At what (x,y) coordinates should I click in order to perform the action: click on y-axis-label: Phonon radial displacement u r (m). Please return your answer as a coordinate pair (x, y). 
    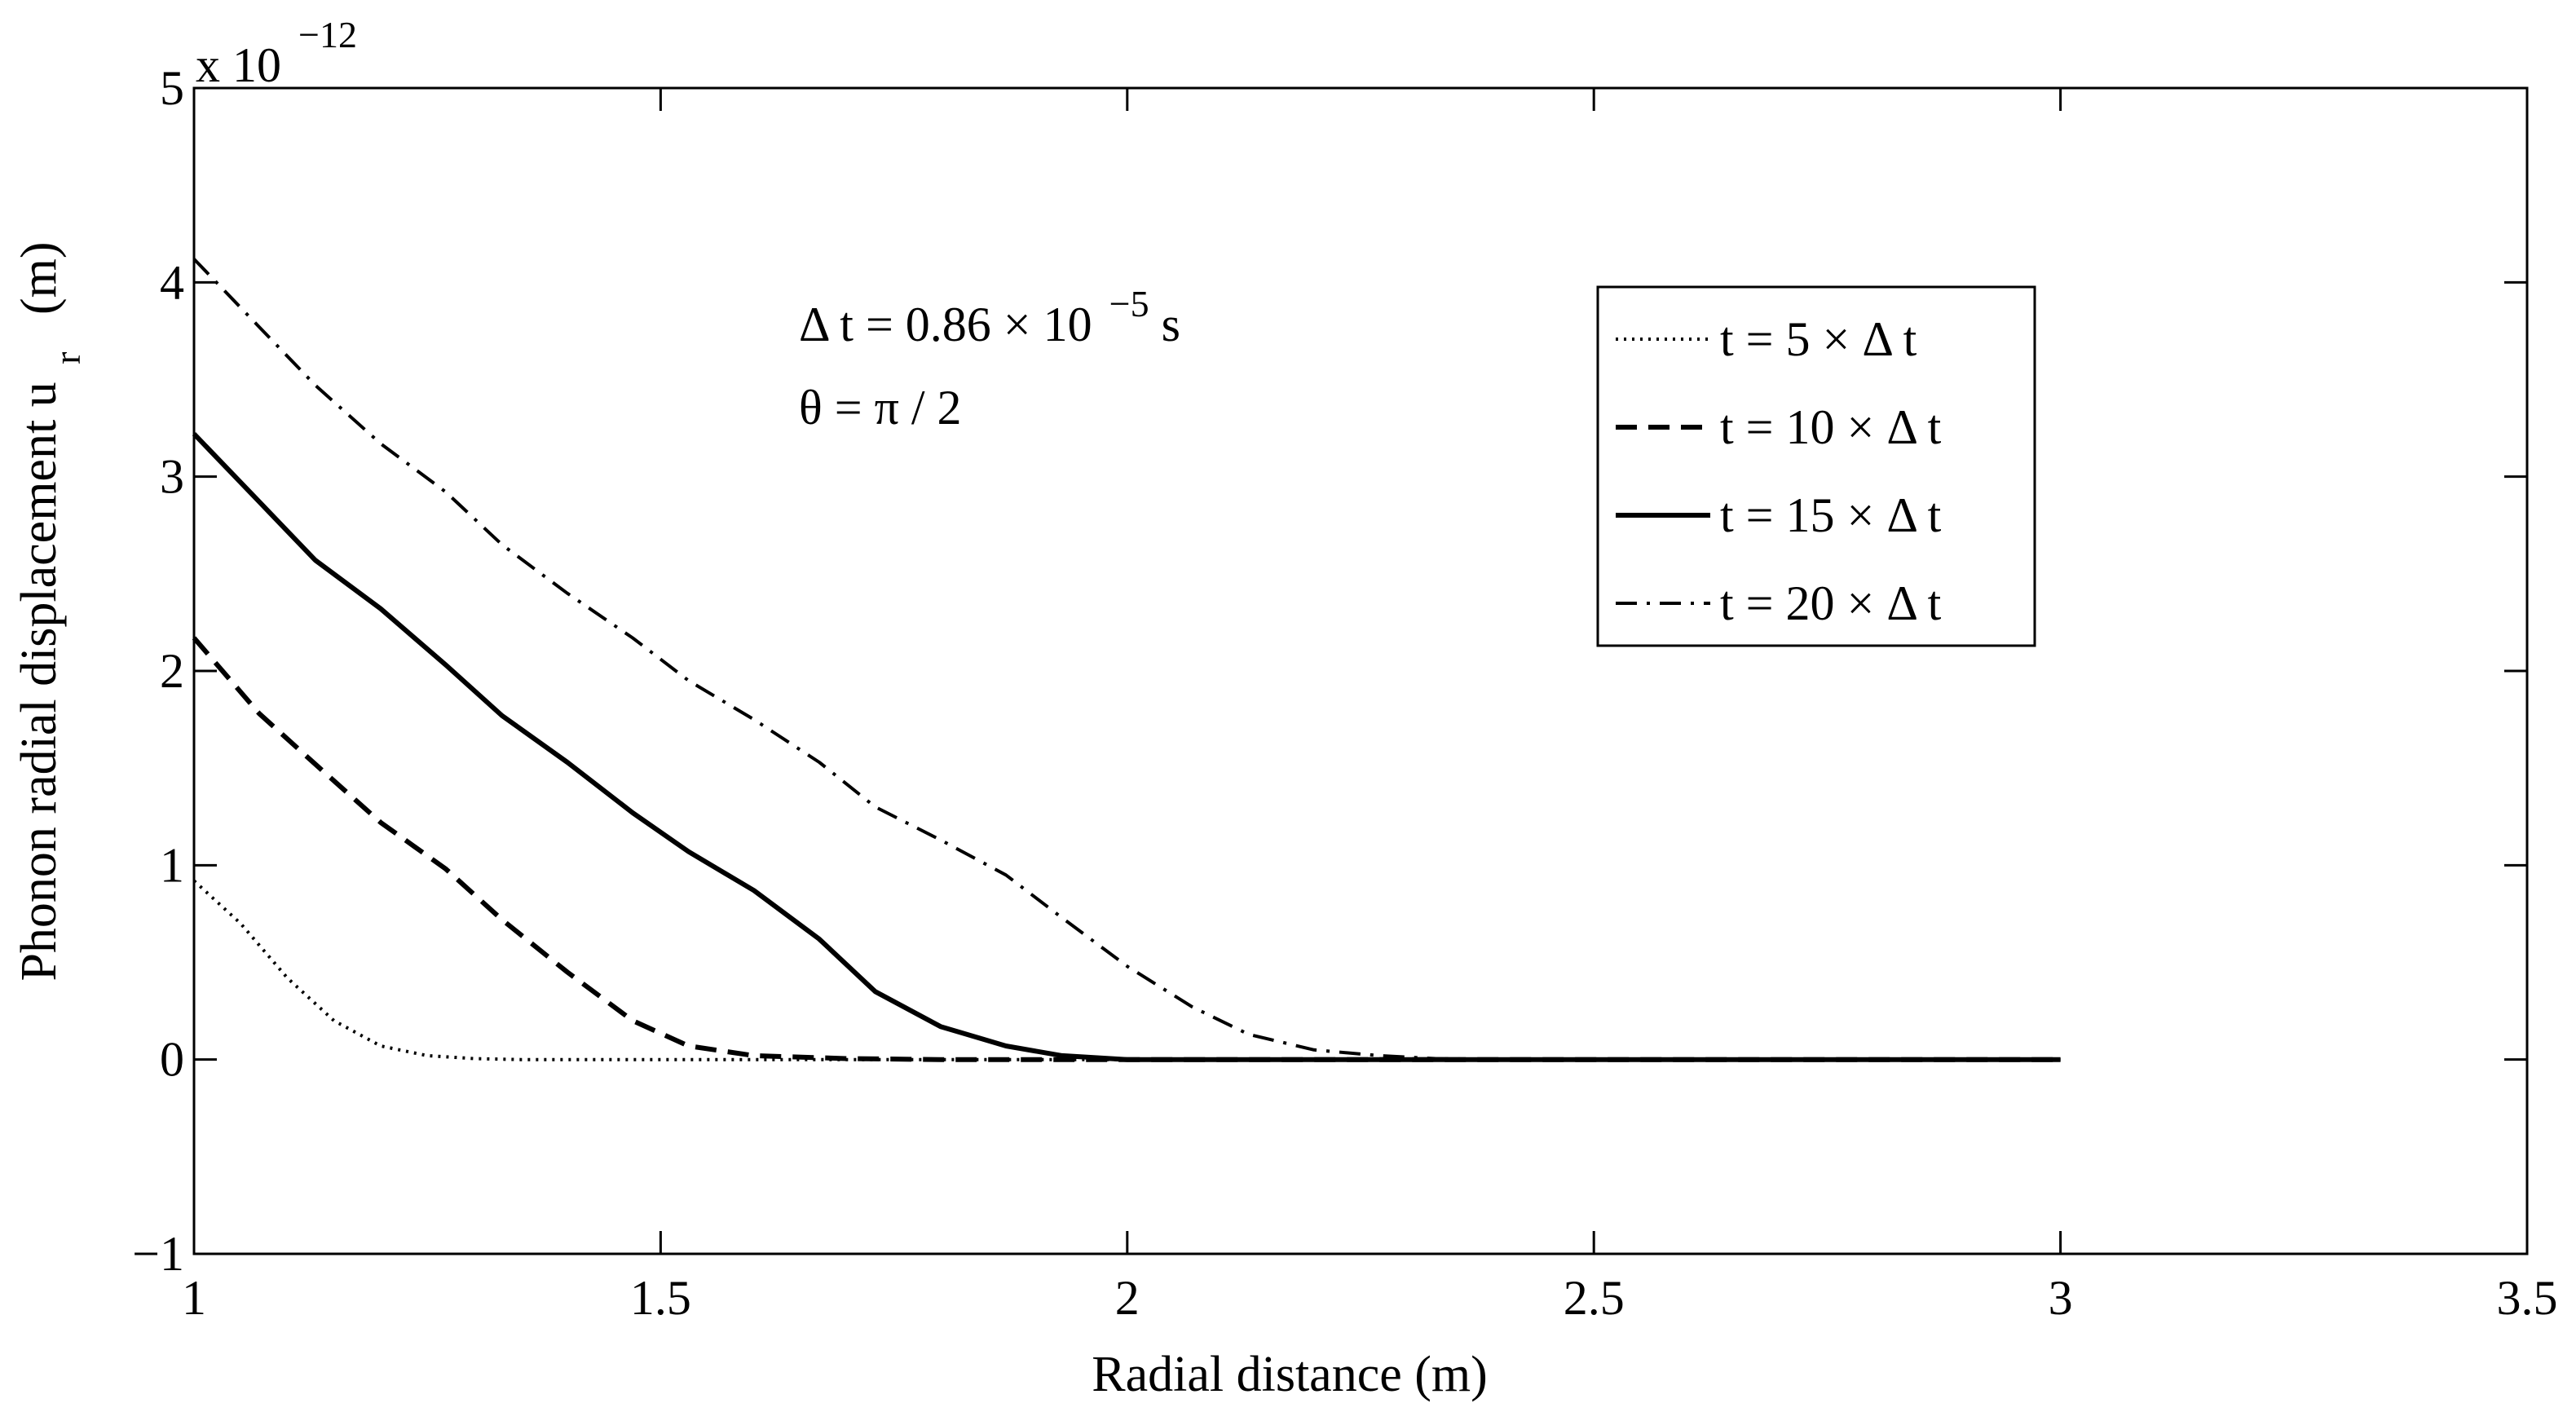
    Looking at the image, I should click on (51, 611).